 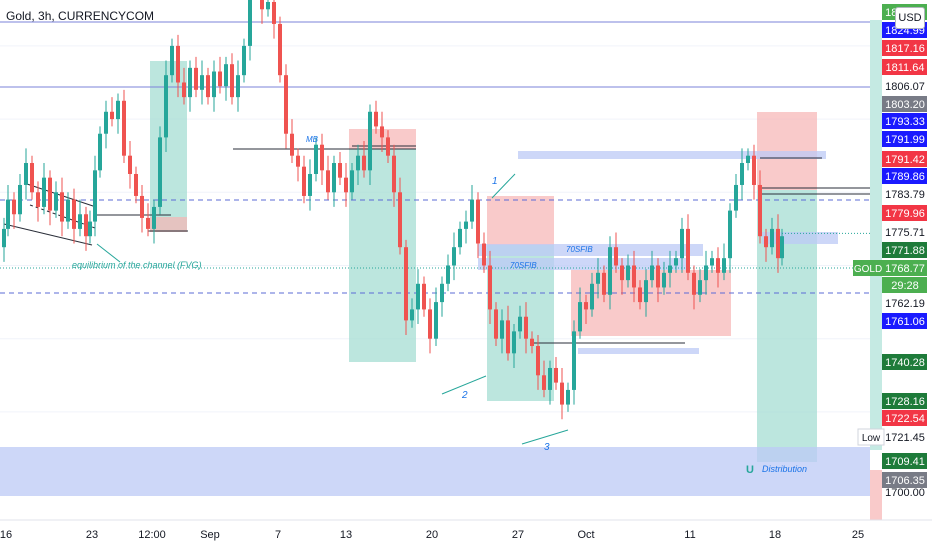 What do you see at coordinates (871, 437) in the screenshot?
I see `low-tag-bg` at bounding box center [871, 437].